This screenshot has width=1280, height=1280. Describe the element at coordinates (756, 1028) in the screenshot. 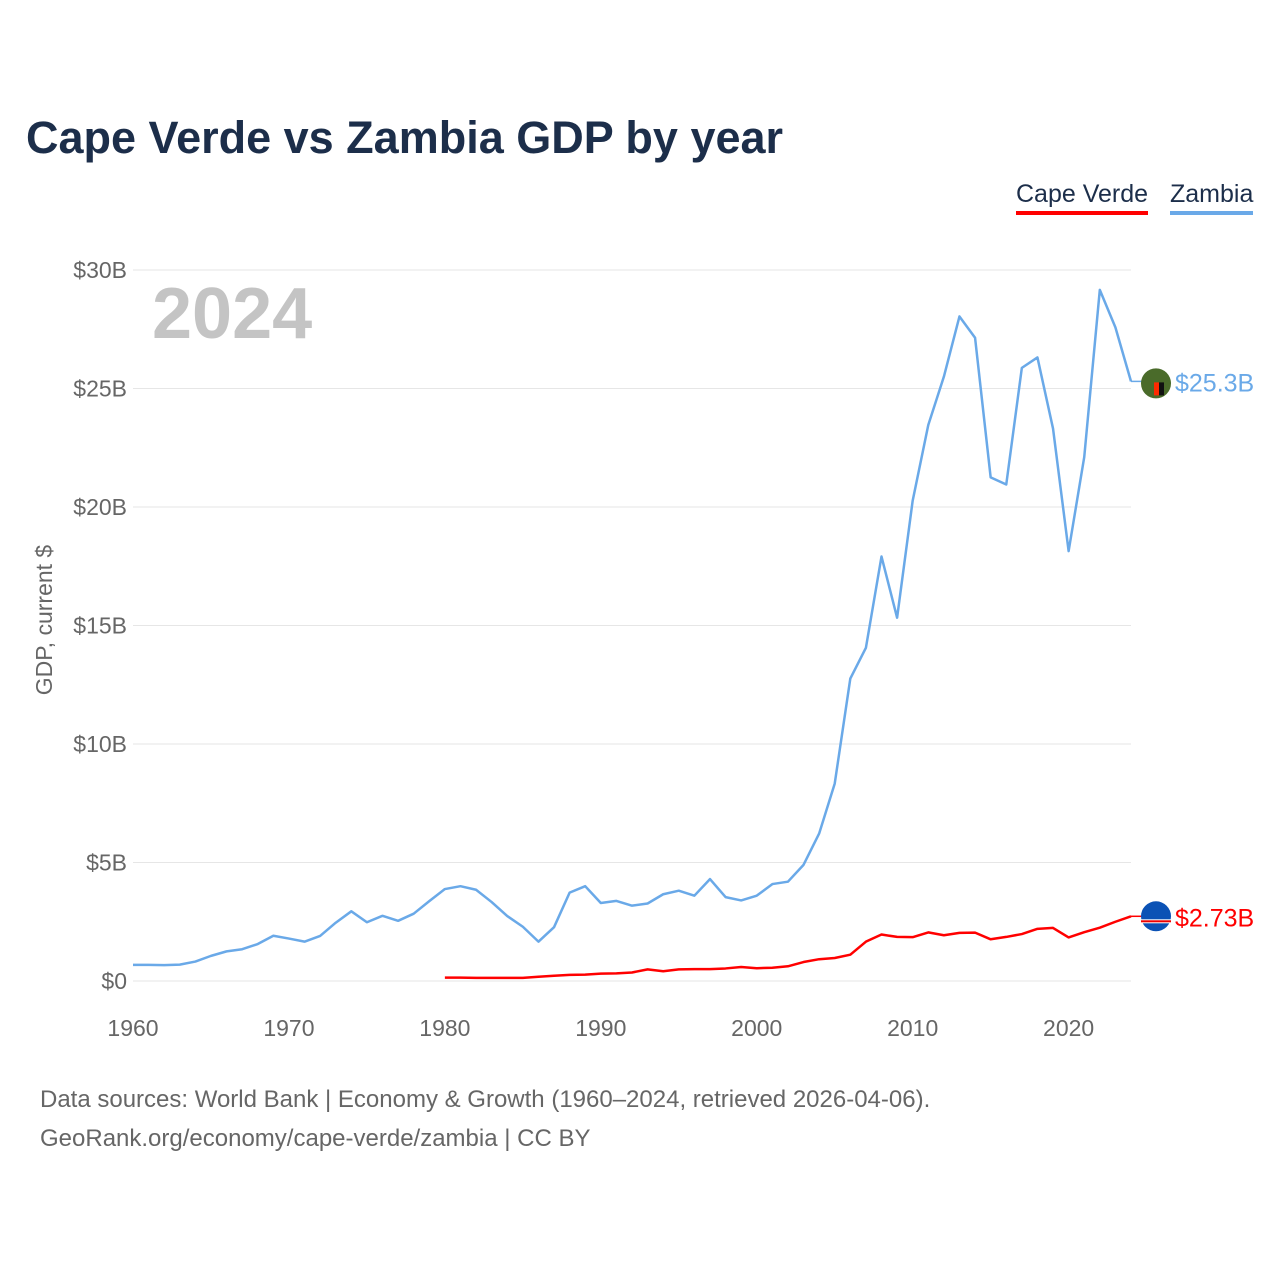

I see `x-tick-label: 2000` at that location.